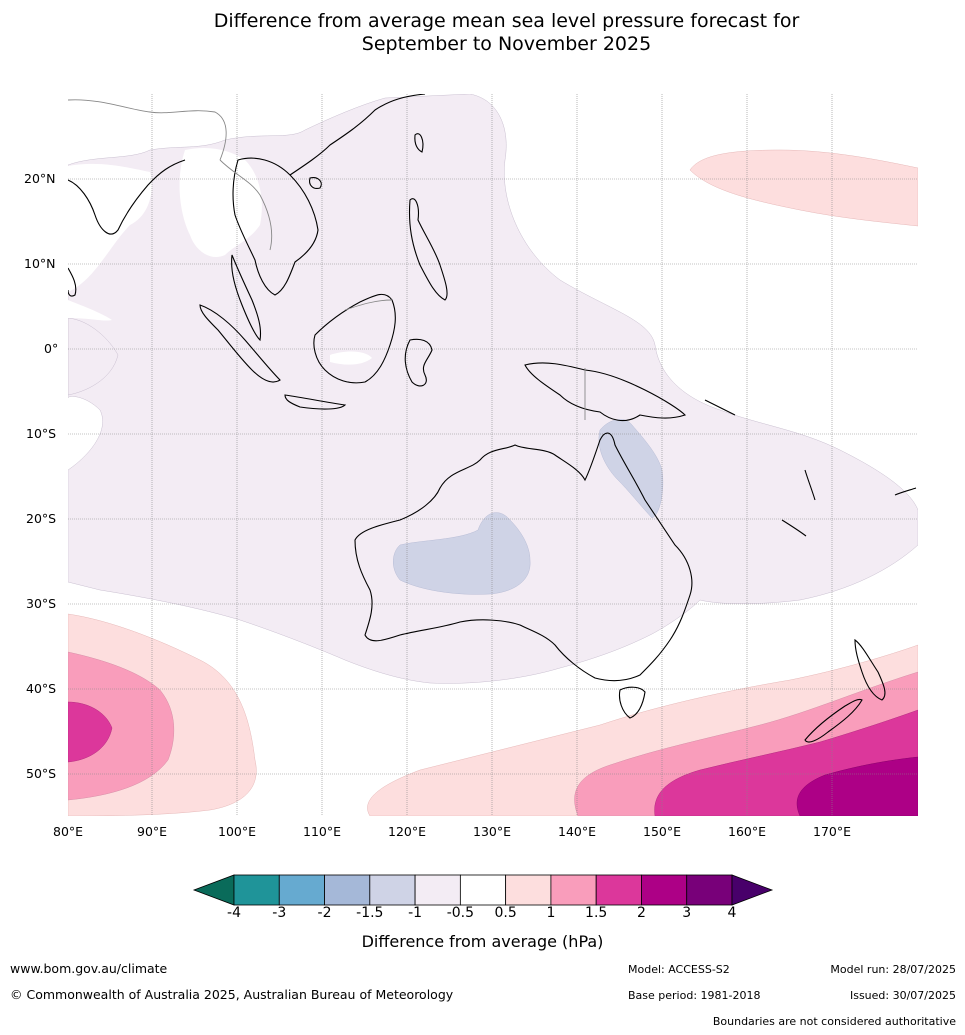  Describe the element at coordinates (72, 282) in the screenshot. I see `coastline-sri-lanka` at that location.